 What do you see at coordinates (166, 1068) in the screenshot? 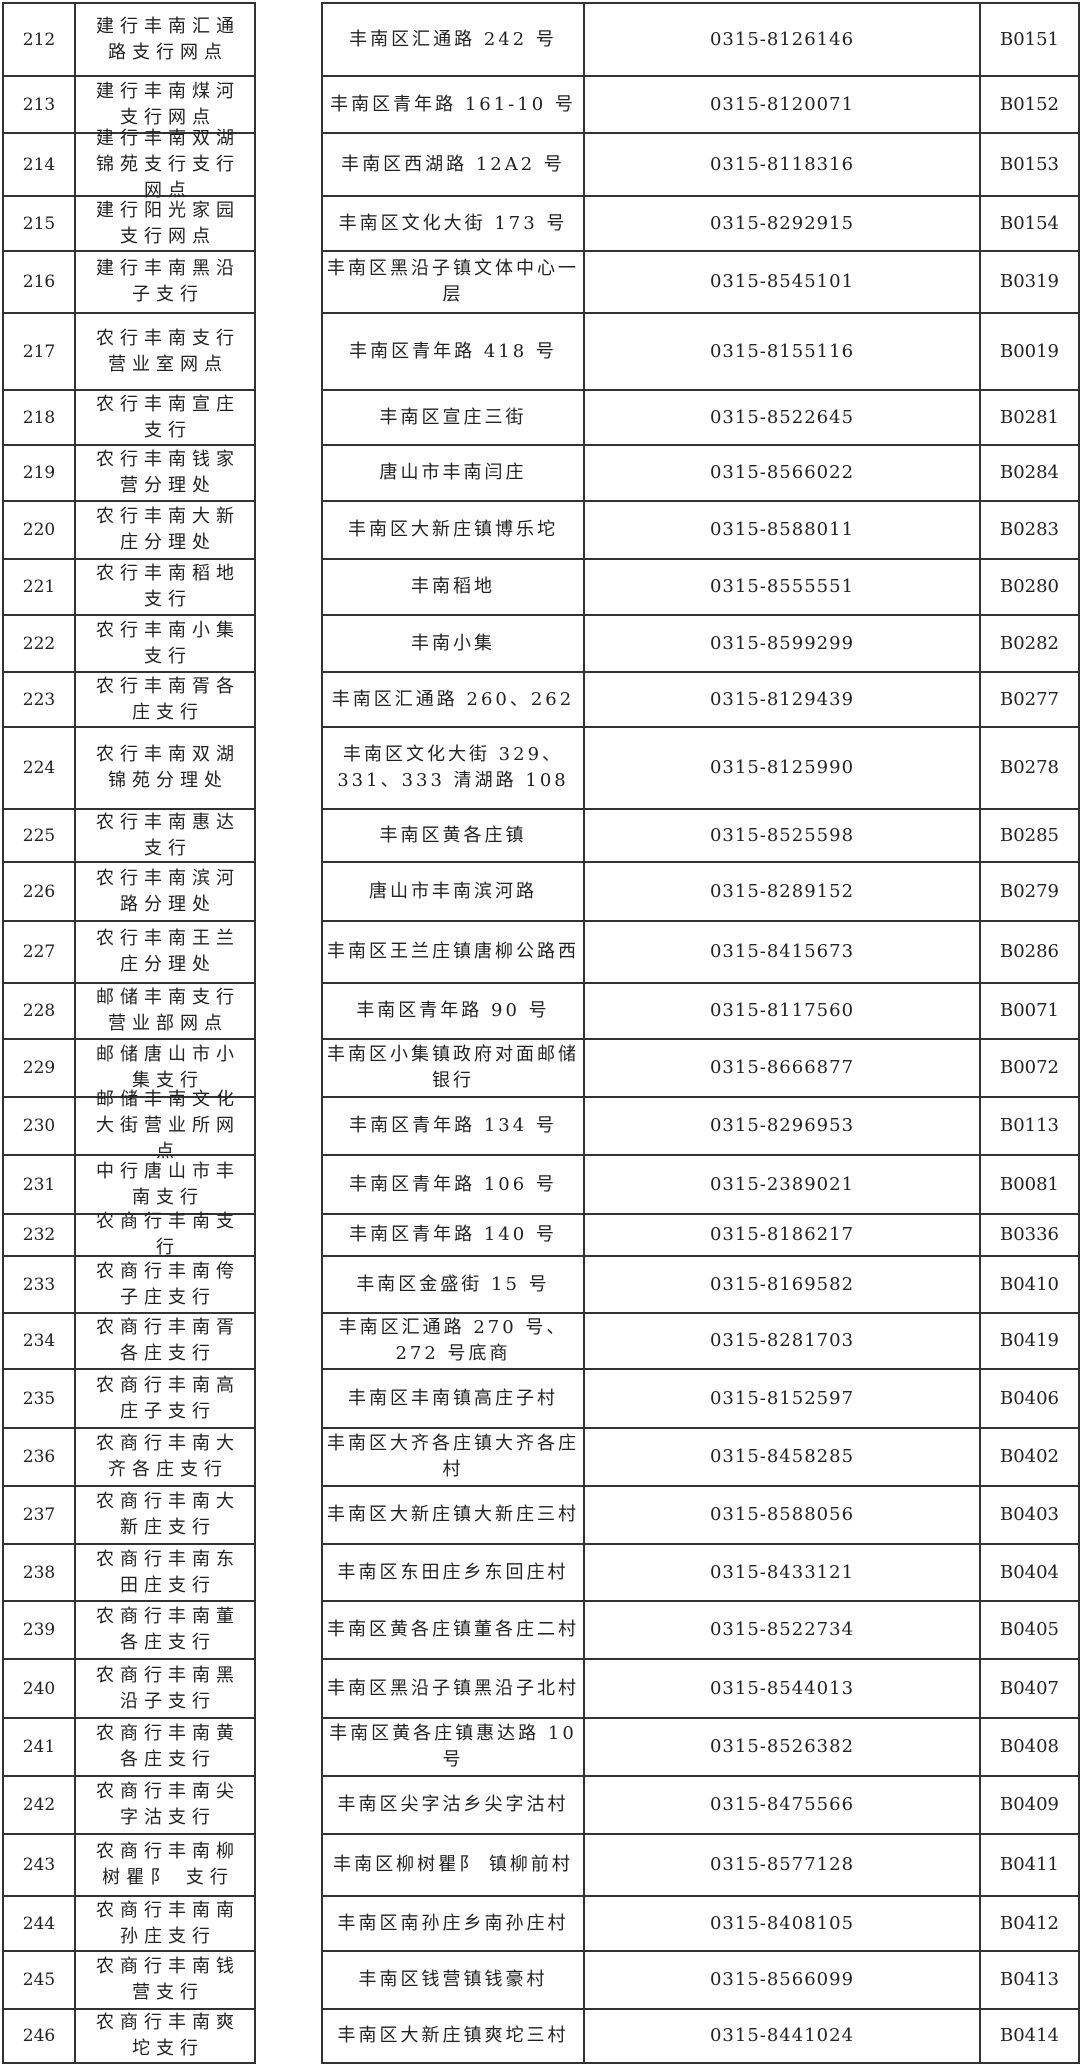
I see `branch-name: 邮储唐山市小集支行` at bounding box center [166, 1068].